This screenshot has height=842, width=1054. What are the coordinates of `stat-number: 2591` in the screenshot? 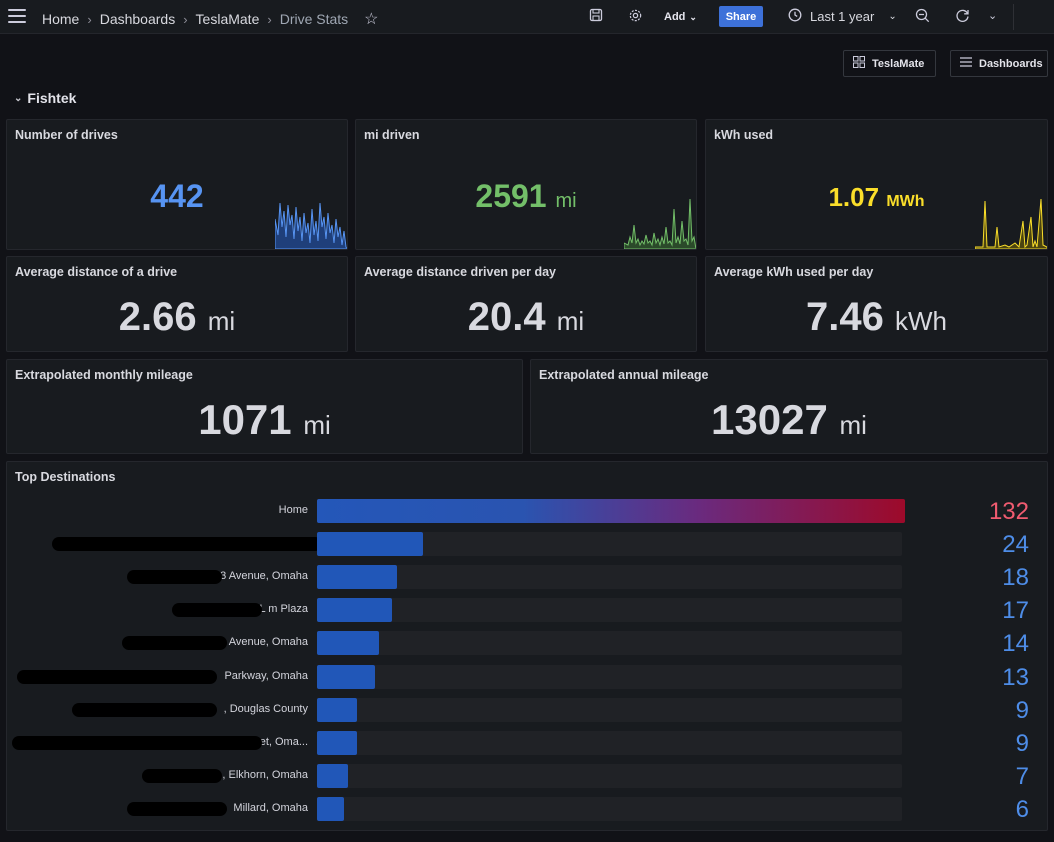 It's located at (511, 196).